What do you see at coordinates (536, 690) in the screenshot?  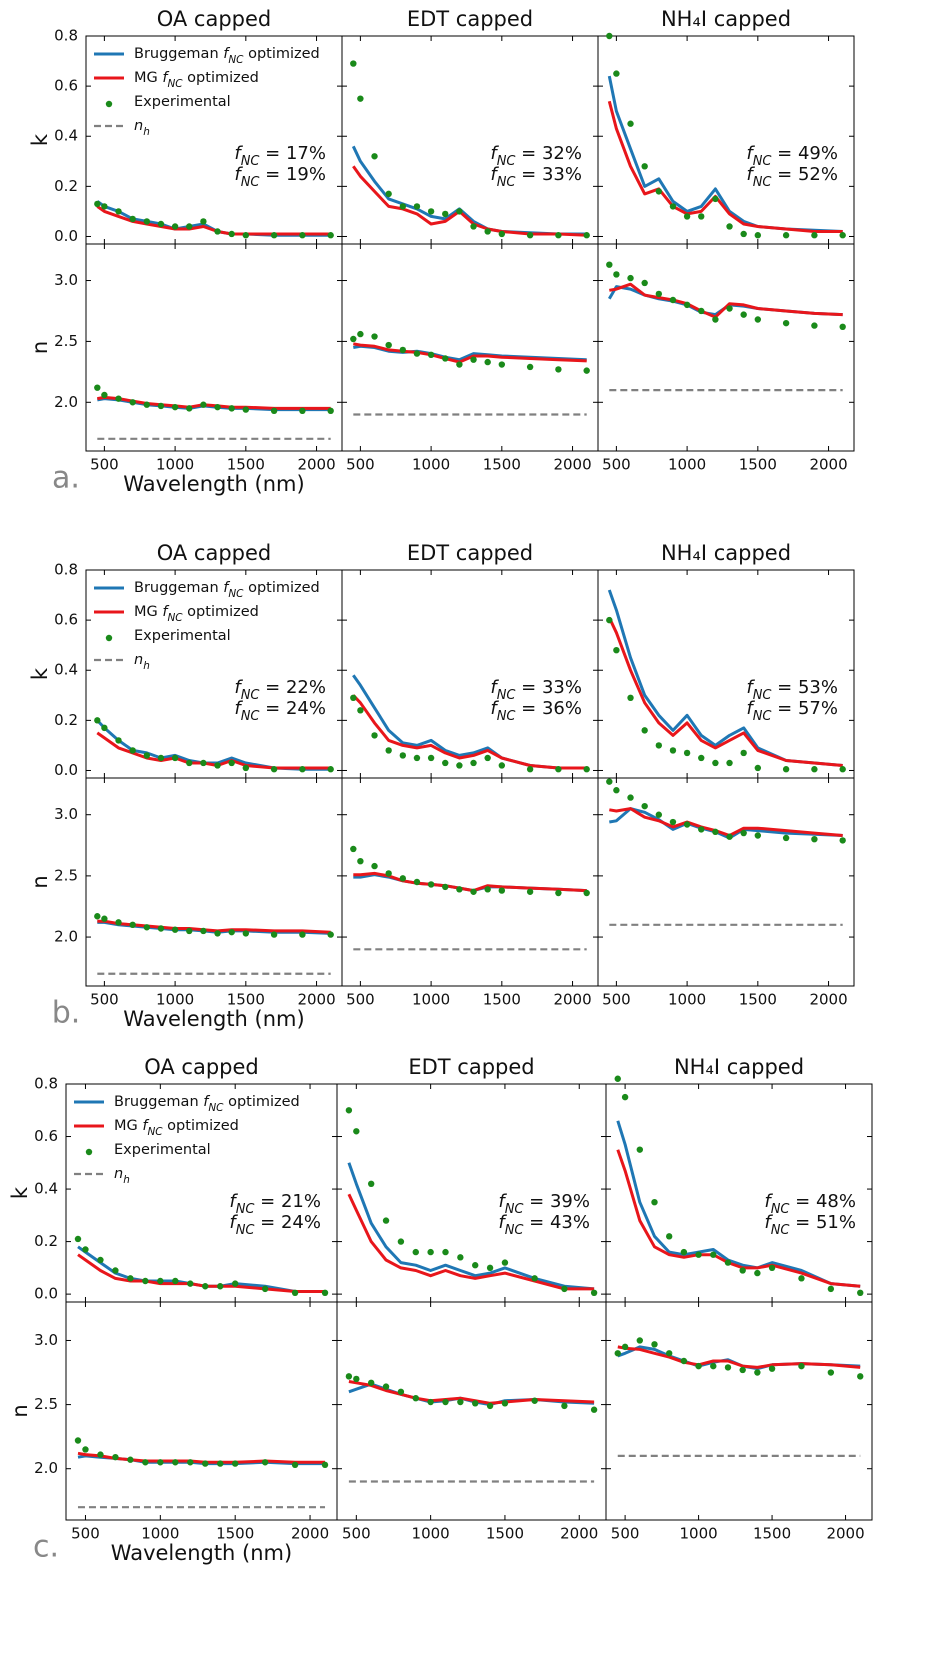 I see `annotation: fNC = 33%` at bounding box center [536, 690].